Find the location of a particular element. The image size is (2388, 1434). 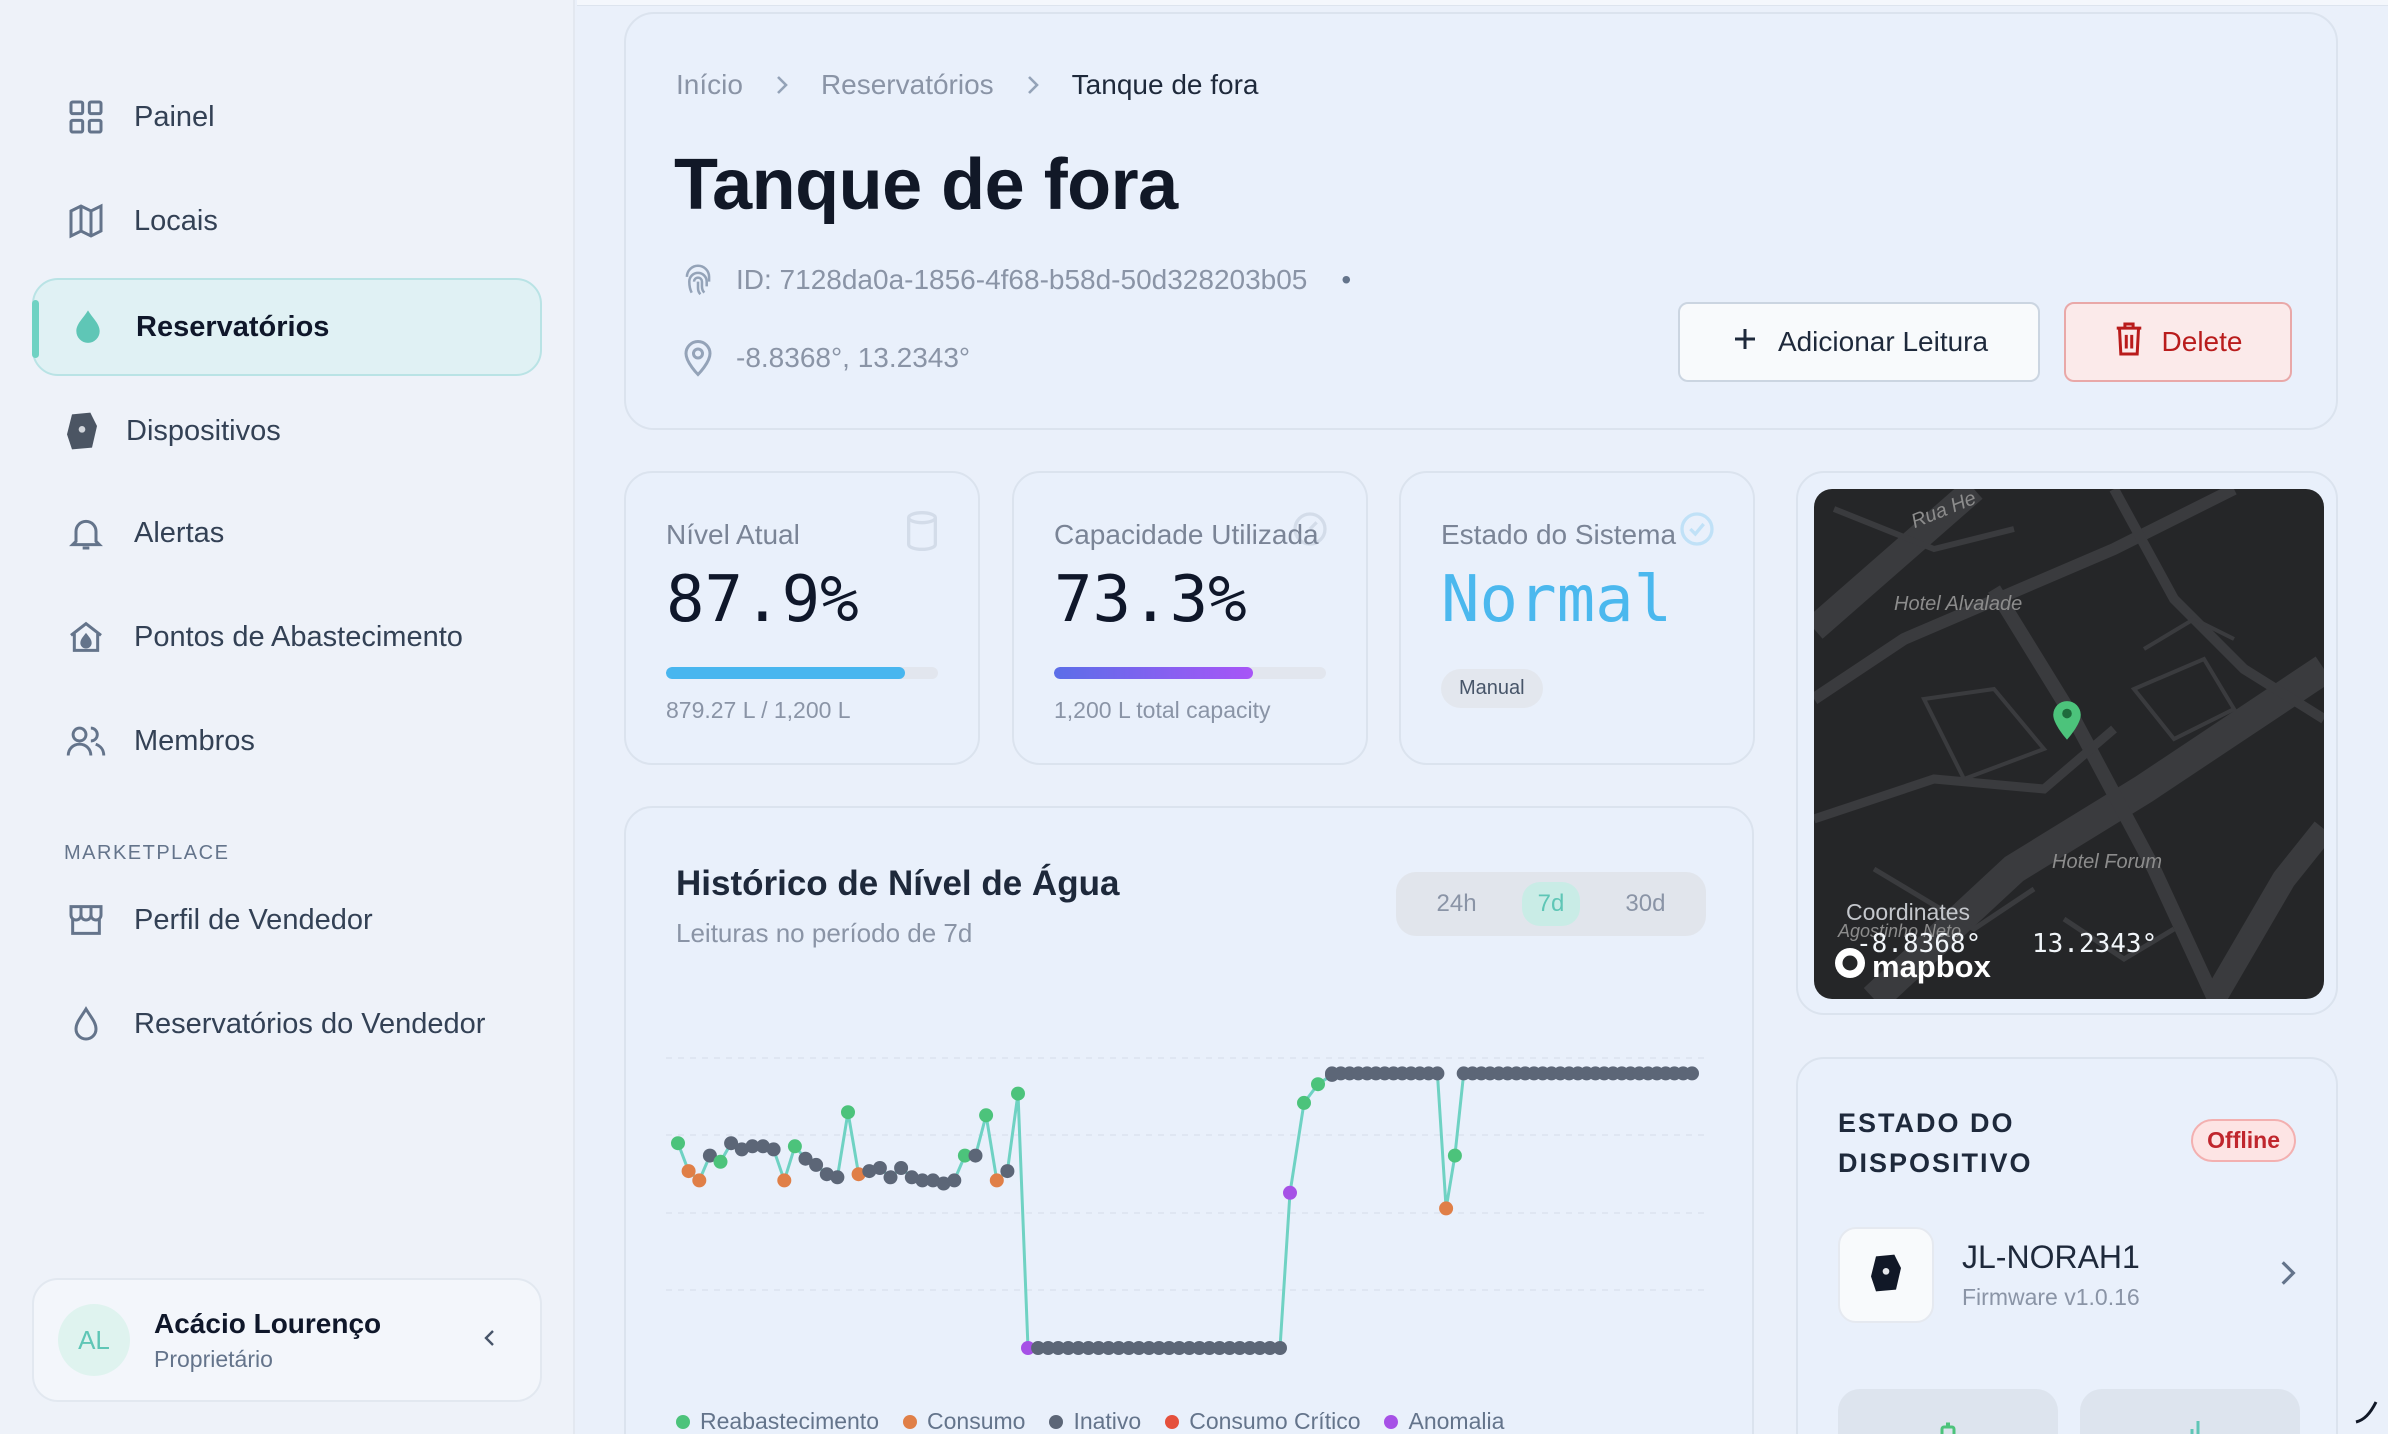

sidebar-item-label: Reservatórios do Vendedor is located at coordinates (310, 1023).